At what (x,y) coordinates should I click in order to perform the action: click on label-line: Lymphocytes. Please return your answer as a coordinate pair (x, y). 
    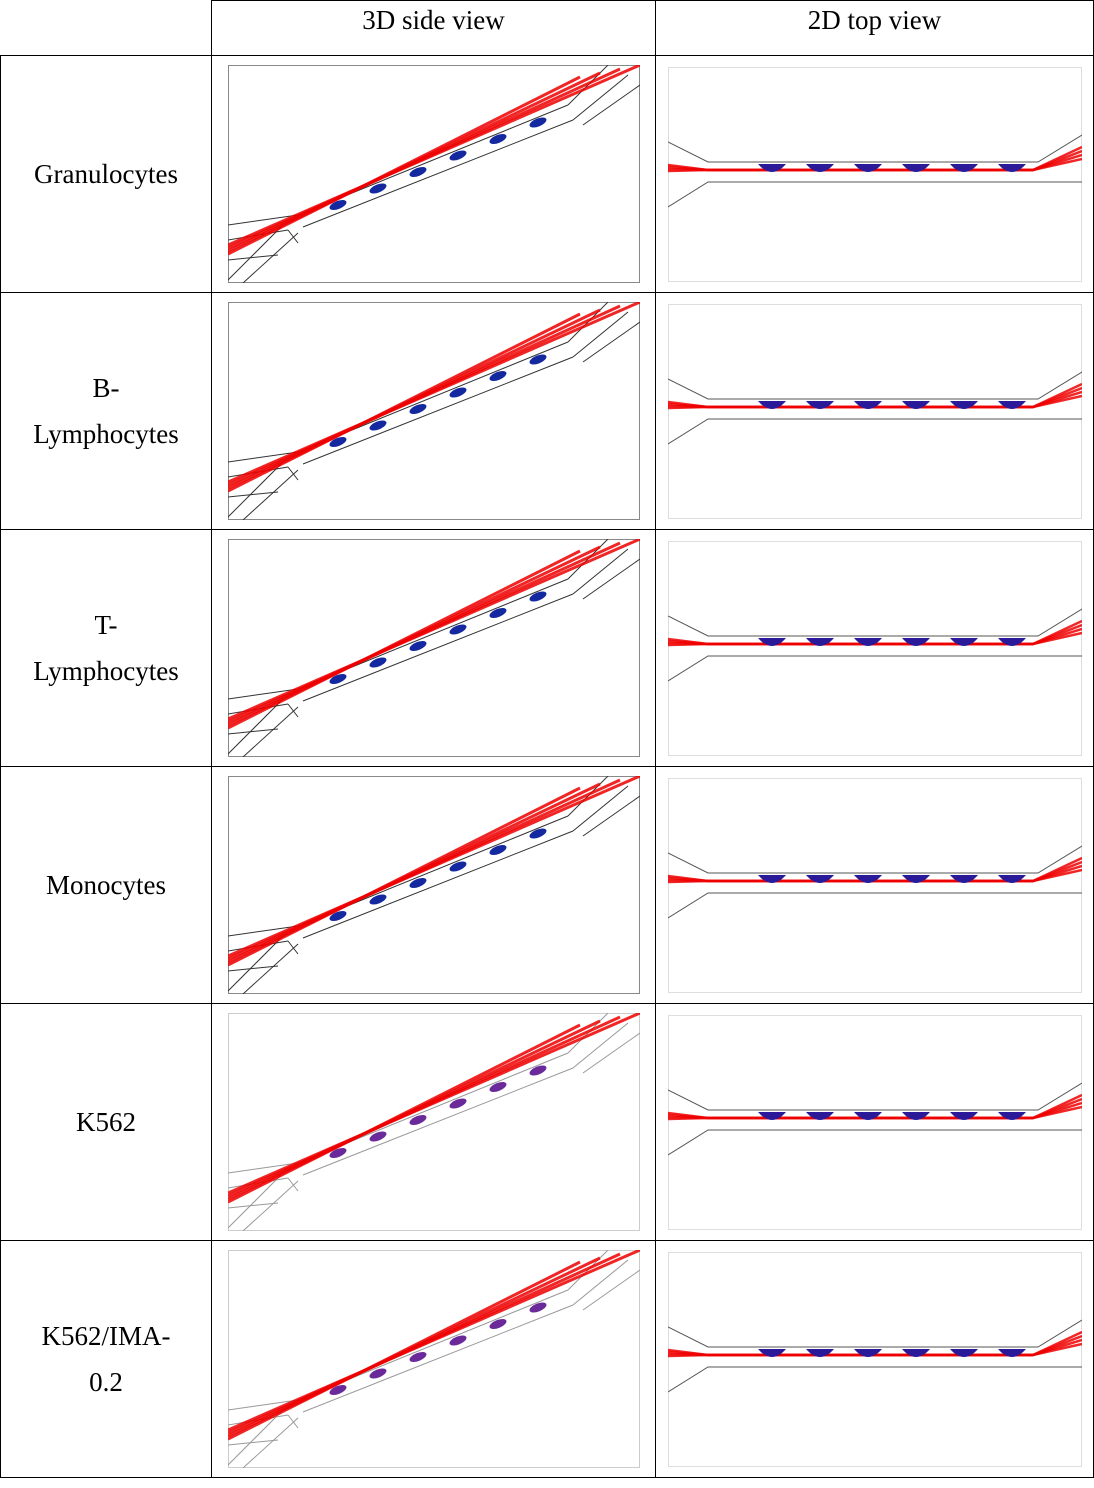
    Looking at the image, I should click on (106, 671).